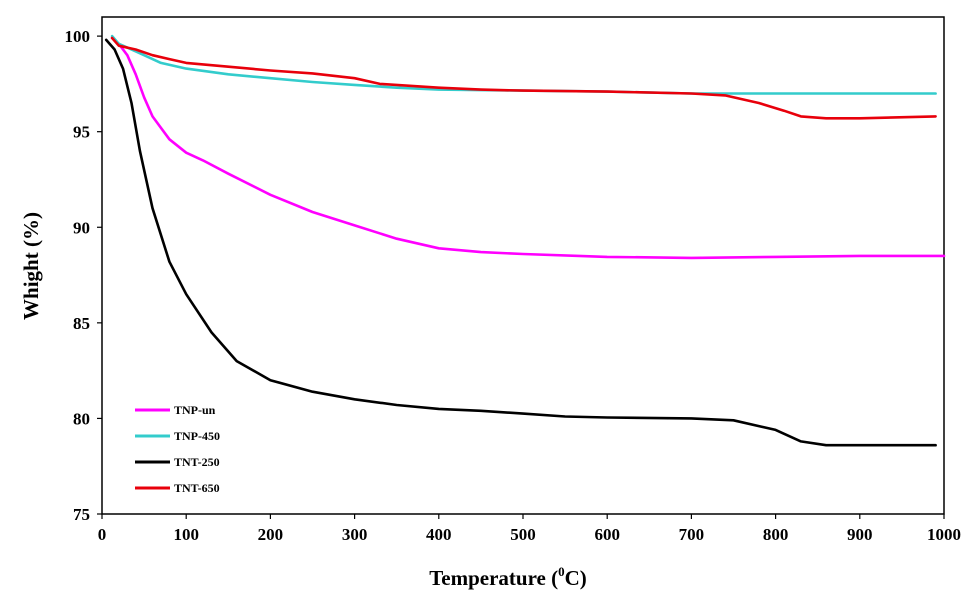  I want to click on x-tick-label: 200, so click(271, 534).